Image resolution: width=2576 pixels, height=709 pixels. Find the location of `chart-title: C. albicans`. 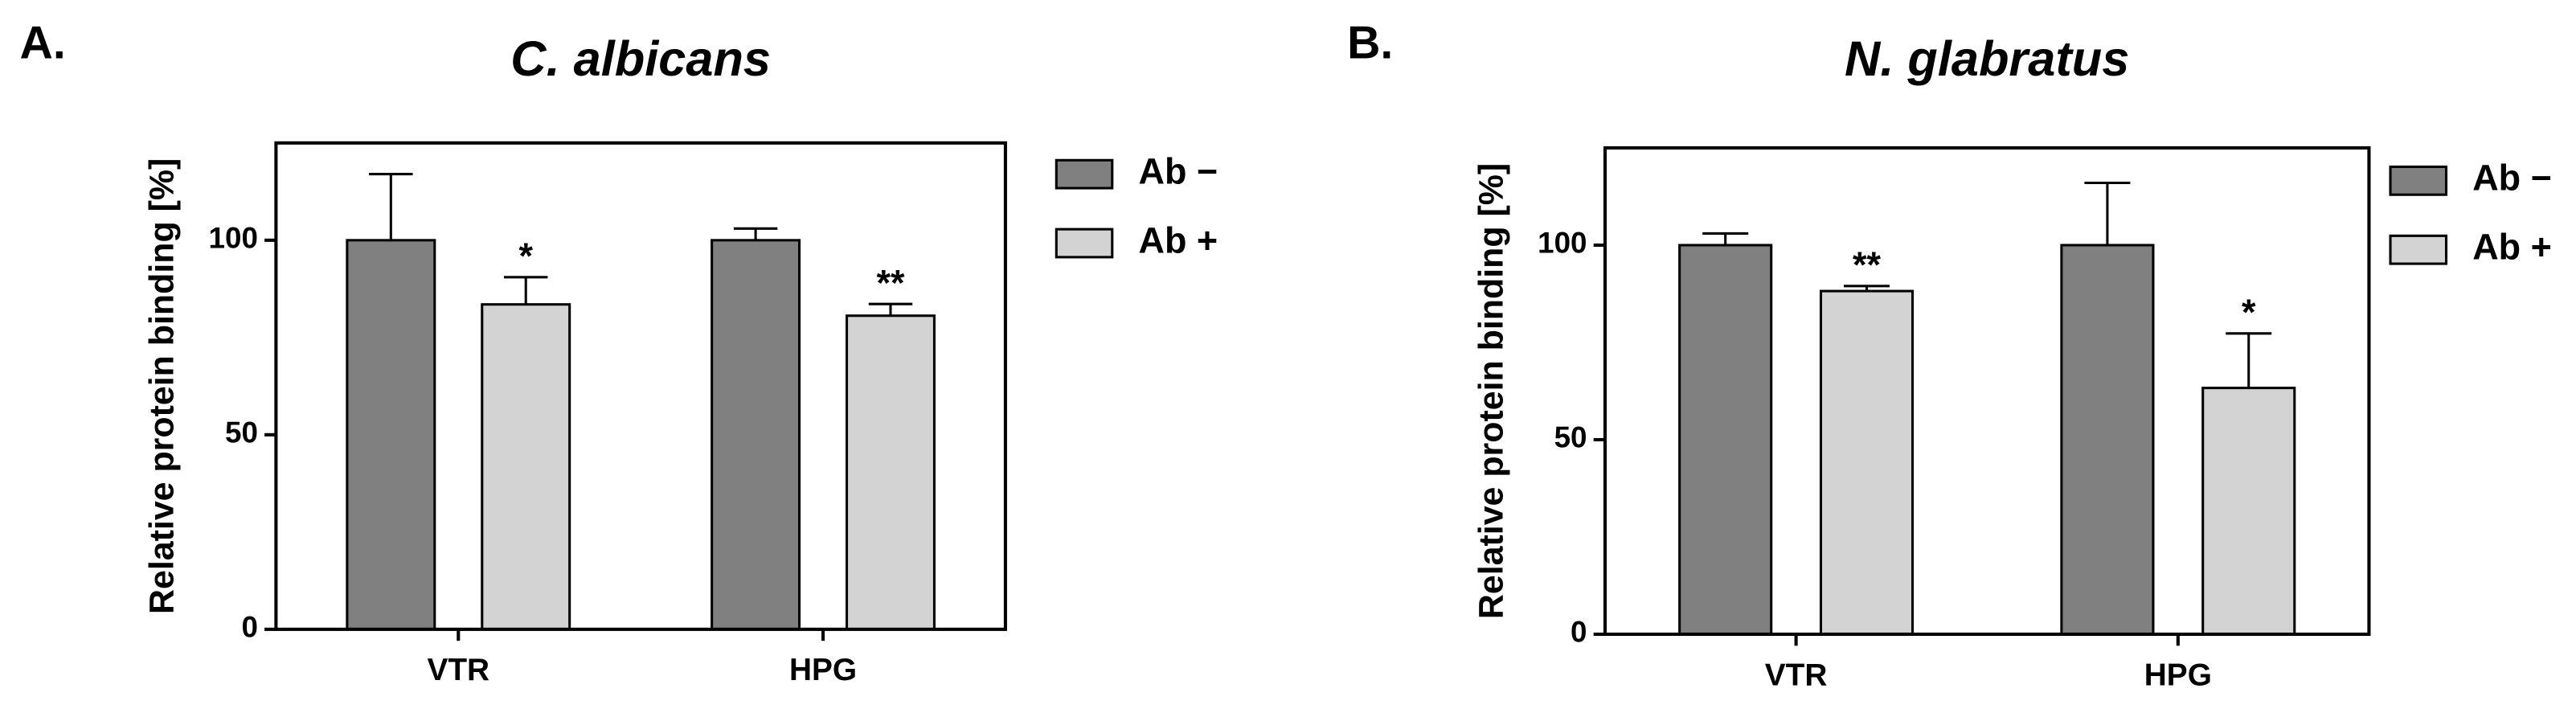

chart-title: C. albicans is located at coordinates (640, 59).